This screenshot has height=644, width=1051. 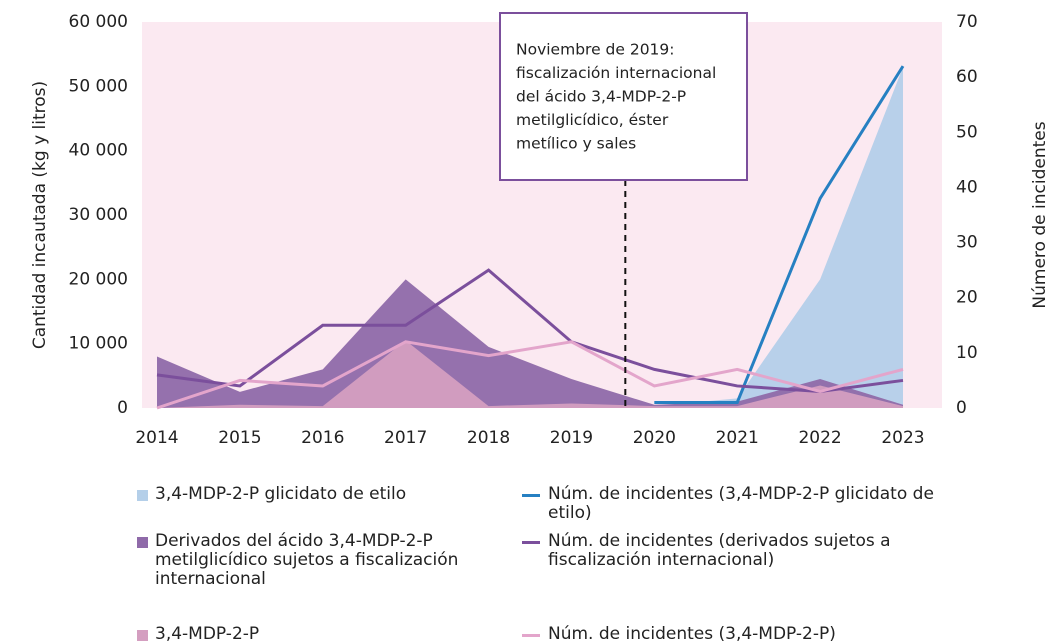 I want to click on y-tick-label: 50 000, so click(x=98, y=86).